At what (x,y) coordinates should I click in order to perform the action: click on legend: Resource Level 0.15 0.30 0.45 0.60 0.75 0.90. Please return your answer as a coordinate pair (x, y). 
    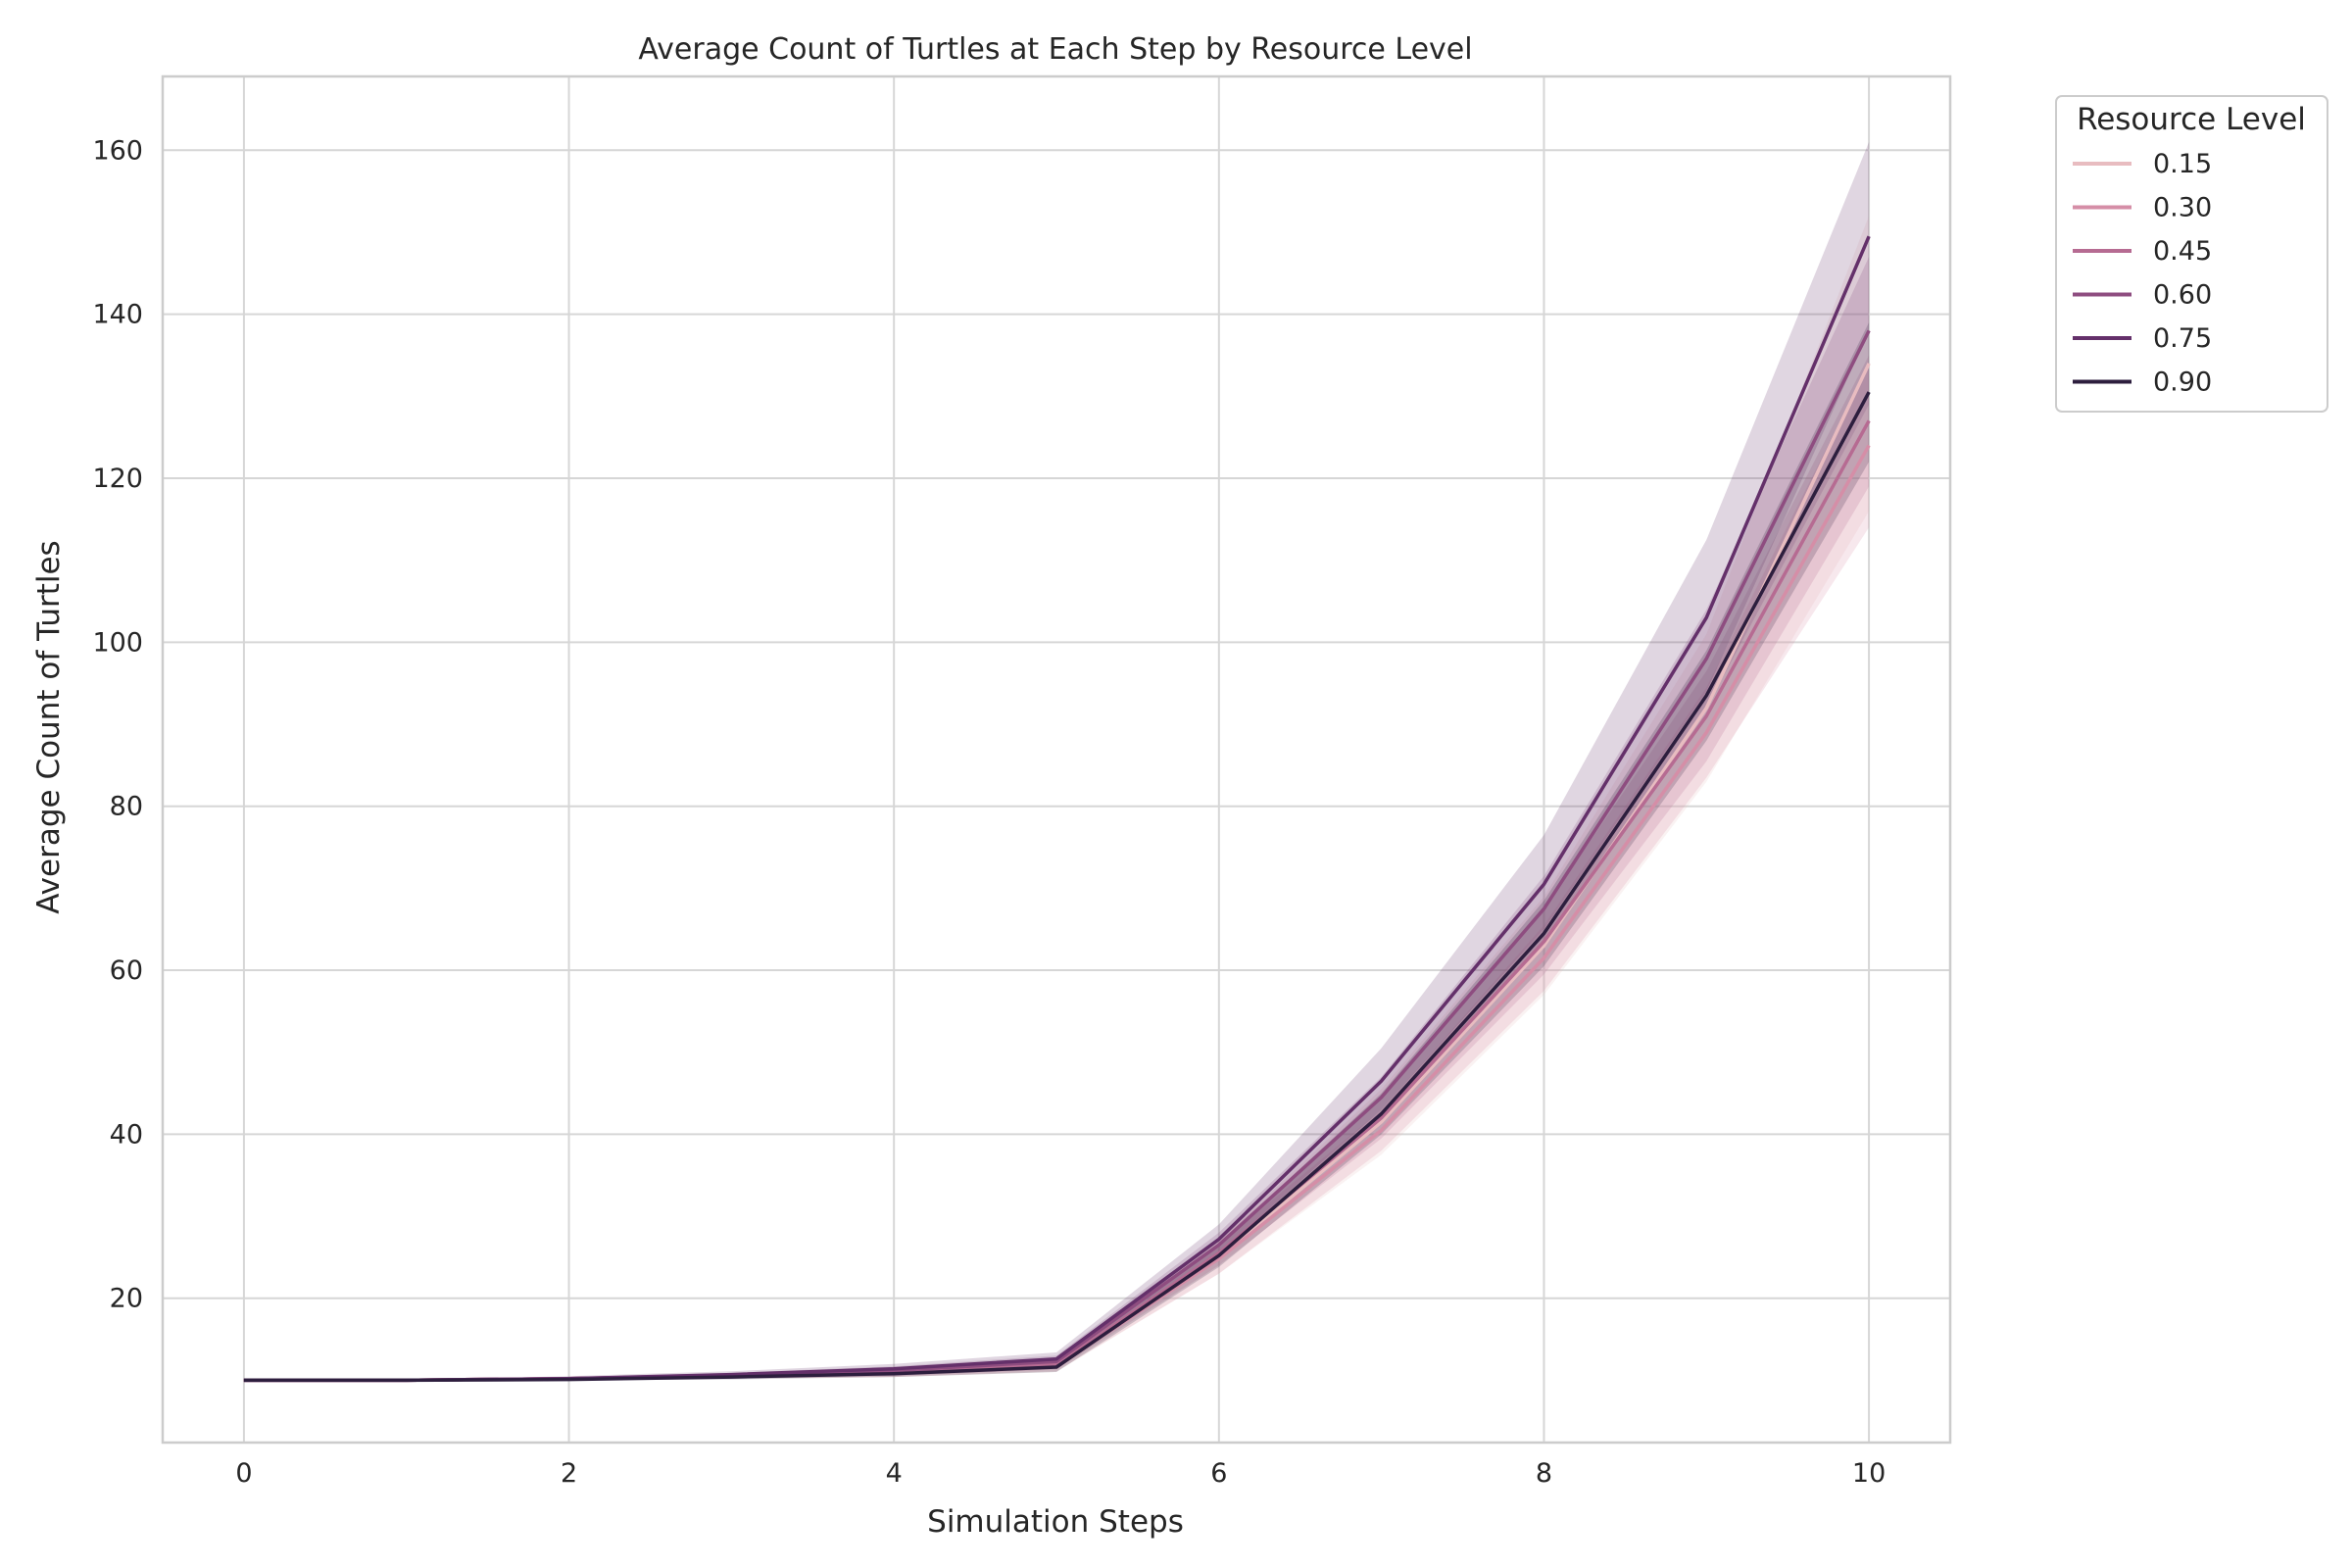
    Looking at the image, I should click on (2191, 254).